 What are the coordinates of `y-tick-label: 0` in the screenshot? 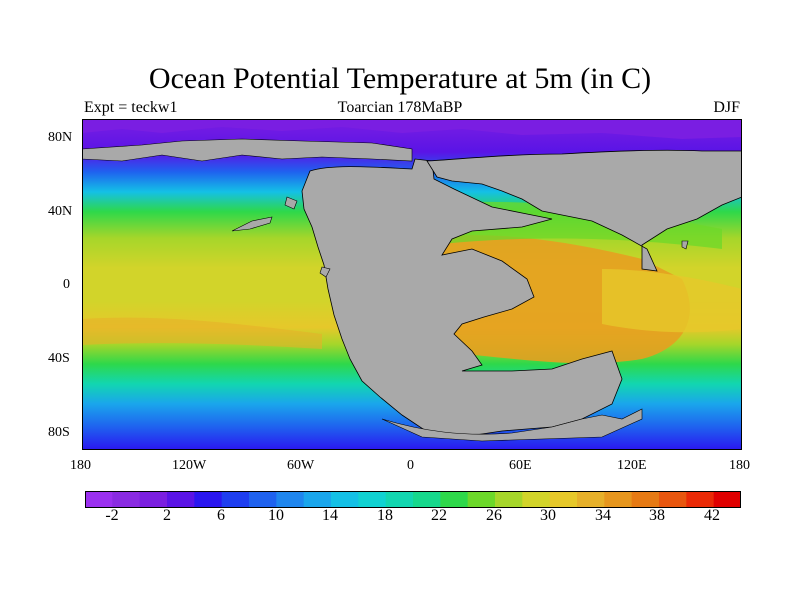 It's located at (66, 284).